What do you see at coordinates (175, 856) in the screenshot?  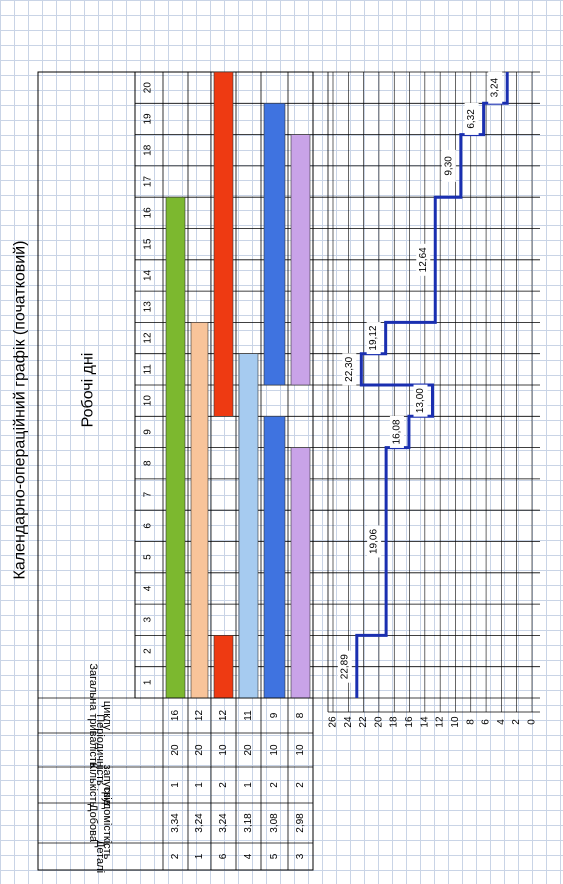 I see `table-cell-detail: 2` at bounding box center [175, 856].